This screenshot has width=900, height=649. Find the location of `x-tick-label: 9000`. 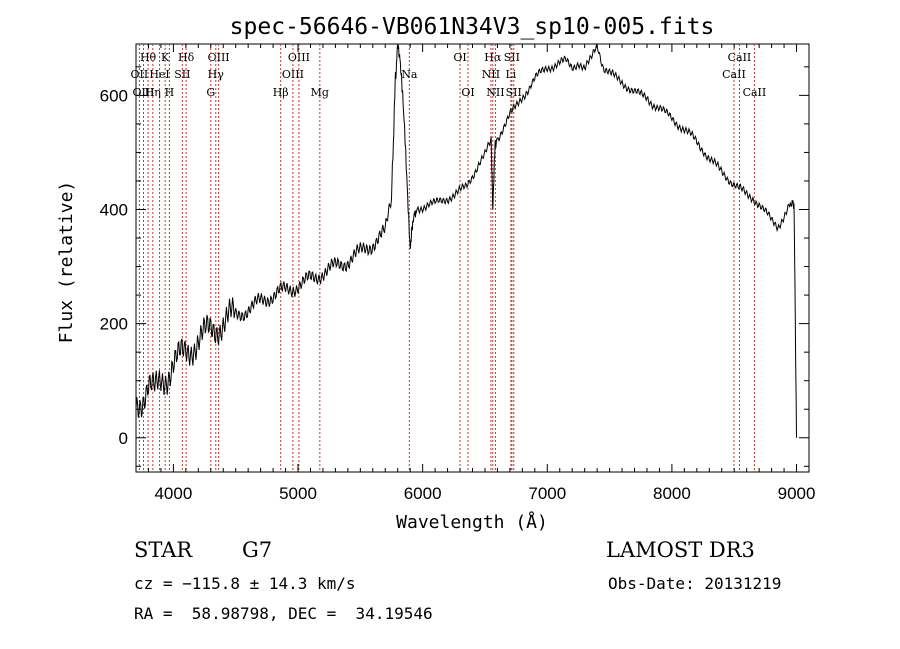

x-tick-label: 9000 is located at coordinates (797, 493).